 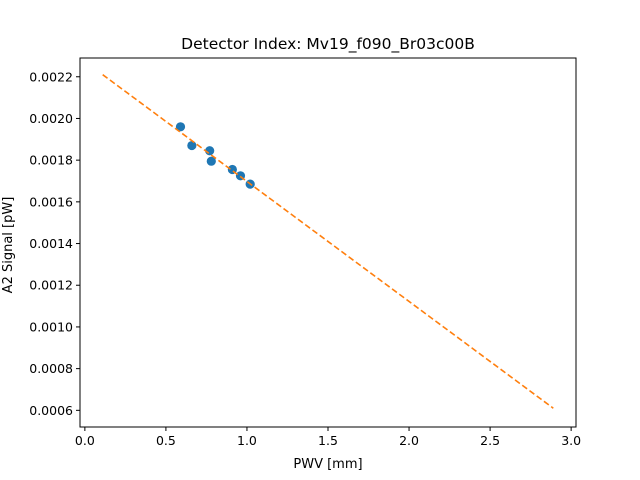 What do you see at coordinates (166, 440) in the screenshot?
I see `x-tick-label: 0.5` at bounding box center [166, 440].